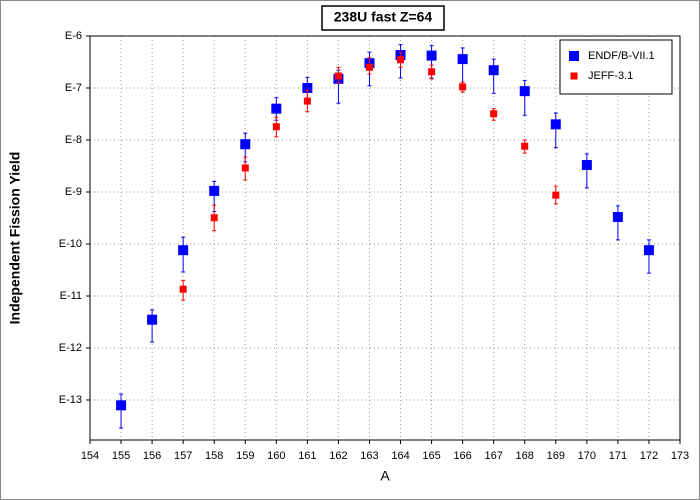  What do you see at coordinates (73, 88) in the screenshot?
I see `y-tick-label: E-7` at bounding box center [73, 88].